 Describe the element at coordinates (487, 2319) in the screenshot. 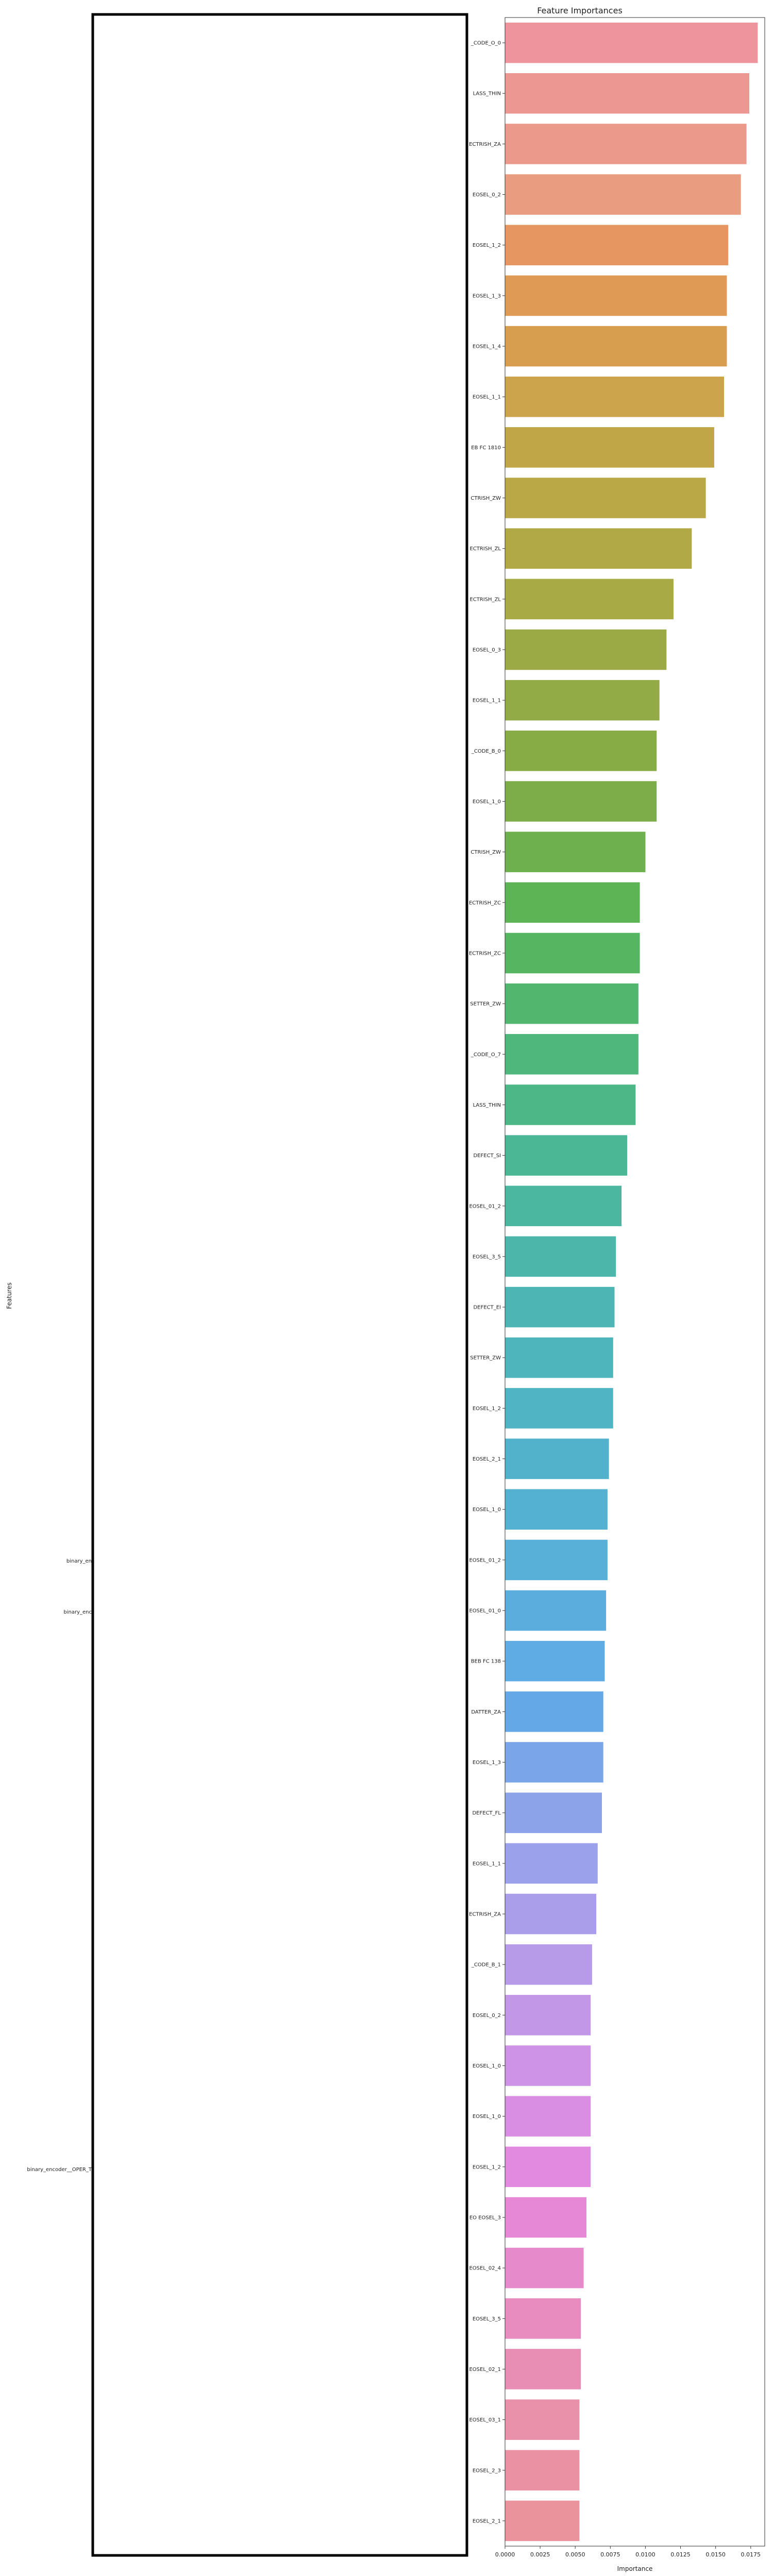

I see `y-tick-label-46: EOSEL_3_5` at that location.